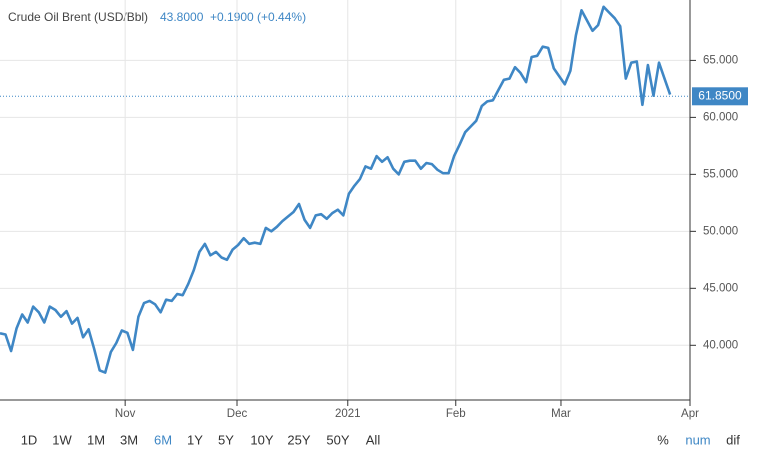 This screenshot has height=458, width=759. I want to click on range-button: 50Y, so click(337, 439).